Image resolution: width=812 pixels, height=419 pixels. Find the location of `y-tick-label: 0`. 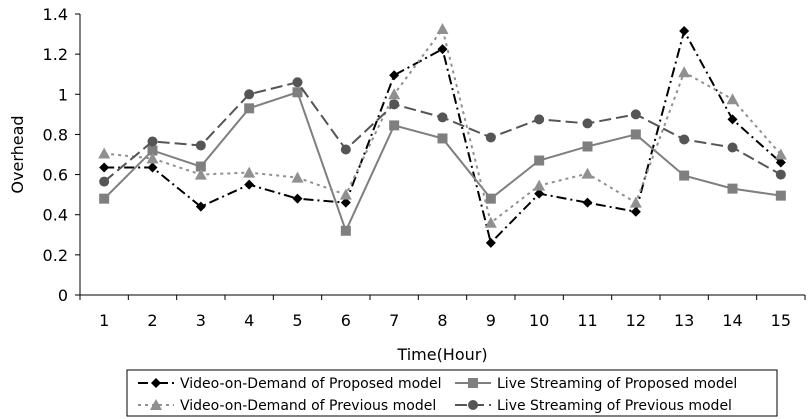

y-tick-label: 0 is located at coordinates (63, 295).